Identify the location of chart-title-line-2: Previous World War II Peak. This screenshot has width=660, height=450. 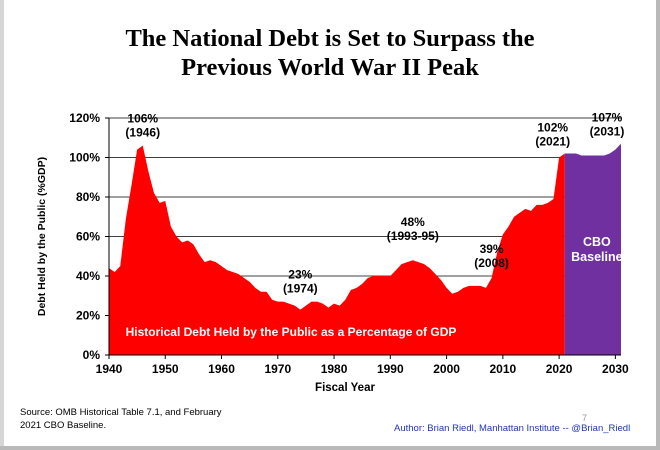
(330, 67).